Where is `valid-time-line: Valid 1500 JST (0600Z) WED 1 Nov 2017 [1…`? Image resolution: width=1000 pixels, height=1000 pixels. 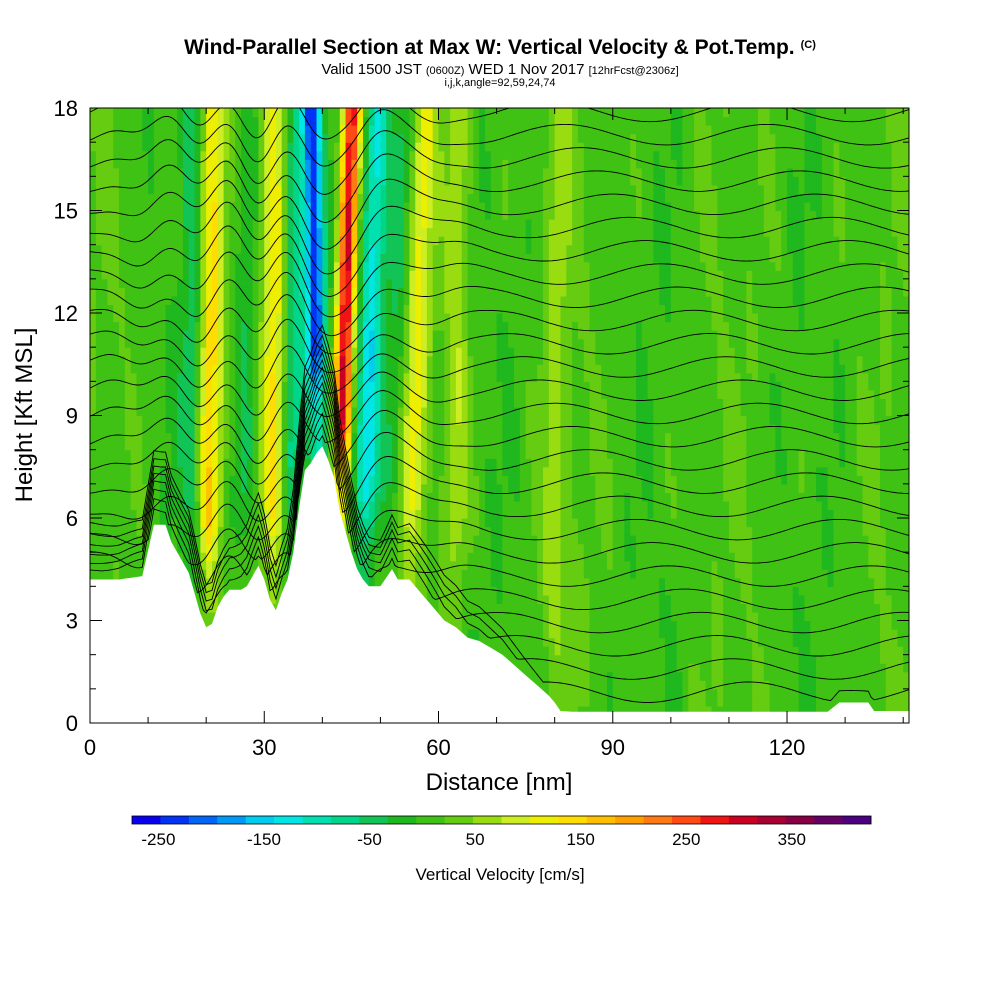 valid-time-line: Valid 1500 JST (0600Z) WED 1 Nov 2017 [1… is located at coordinates (500, 69).